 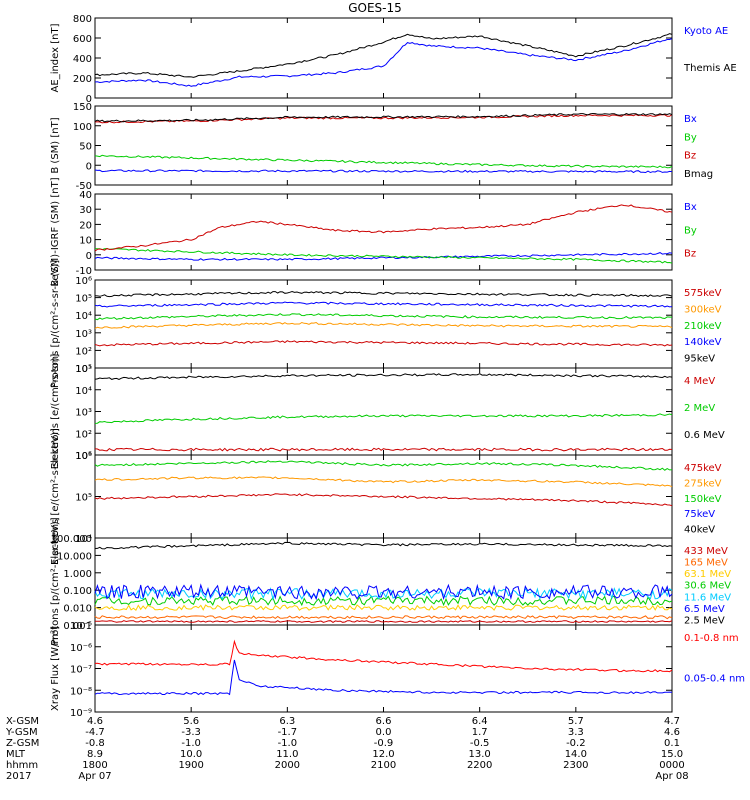 What do you see at coordinates (383, 117) in the screenshot?
I see `series-line-bmag` at bounding box center [383, 117].